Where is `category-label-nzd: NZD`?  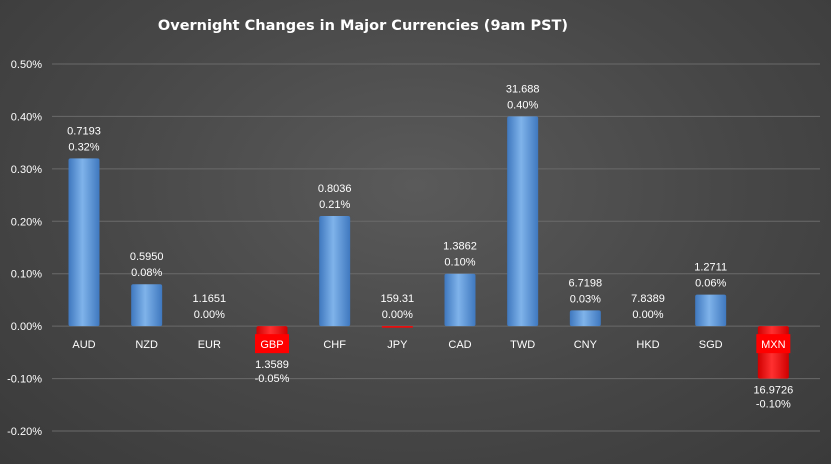
category-label-nzd: NZD is located at coordinates (146, 345).